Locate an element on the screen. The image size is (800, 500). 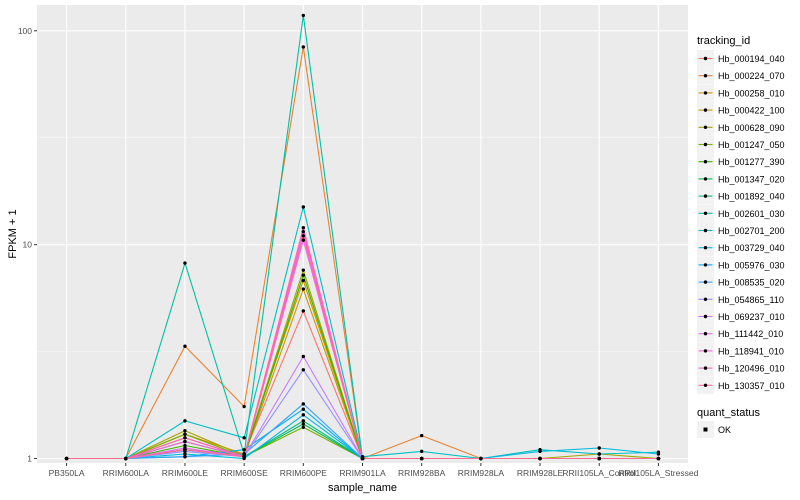
legend-item: Hb_120496_010 is located at coordinates (741, 368).